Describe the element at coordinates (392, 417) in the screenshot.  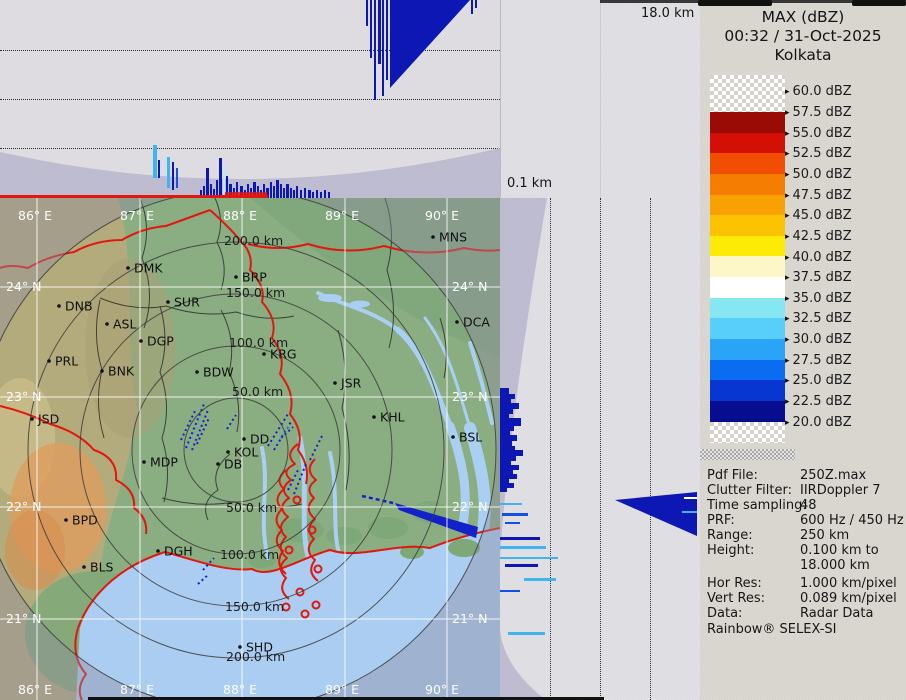
I see `city-label: KHL` at that location.